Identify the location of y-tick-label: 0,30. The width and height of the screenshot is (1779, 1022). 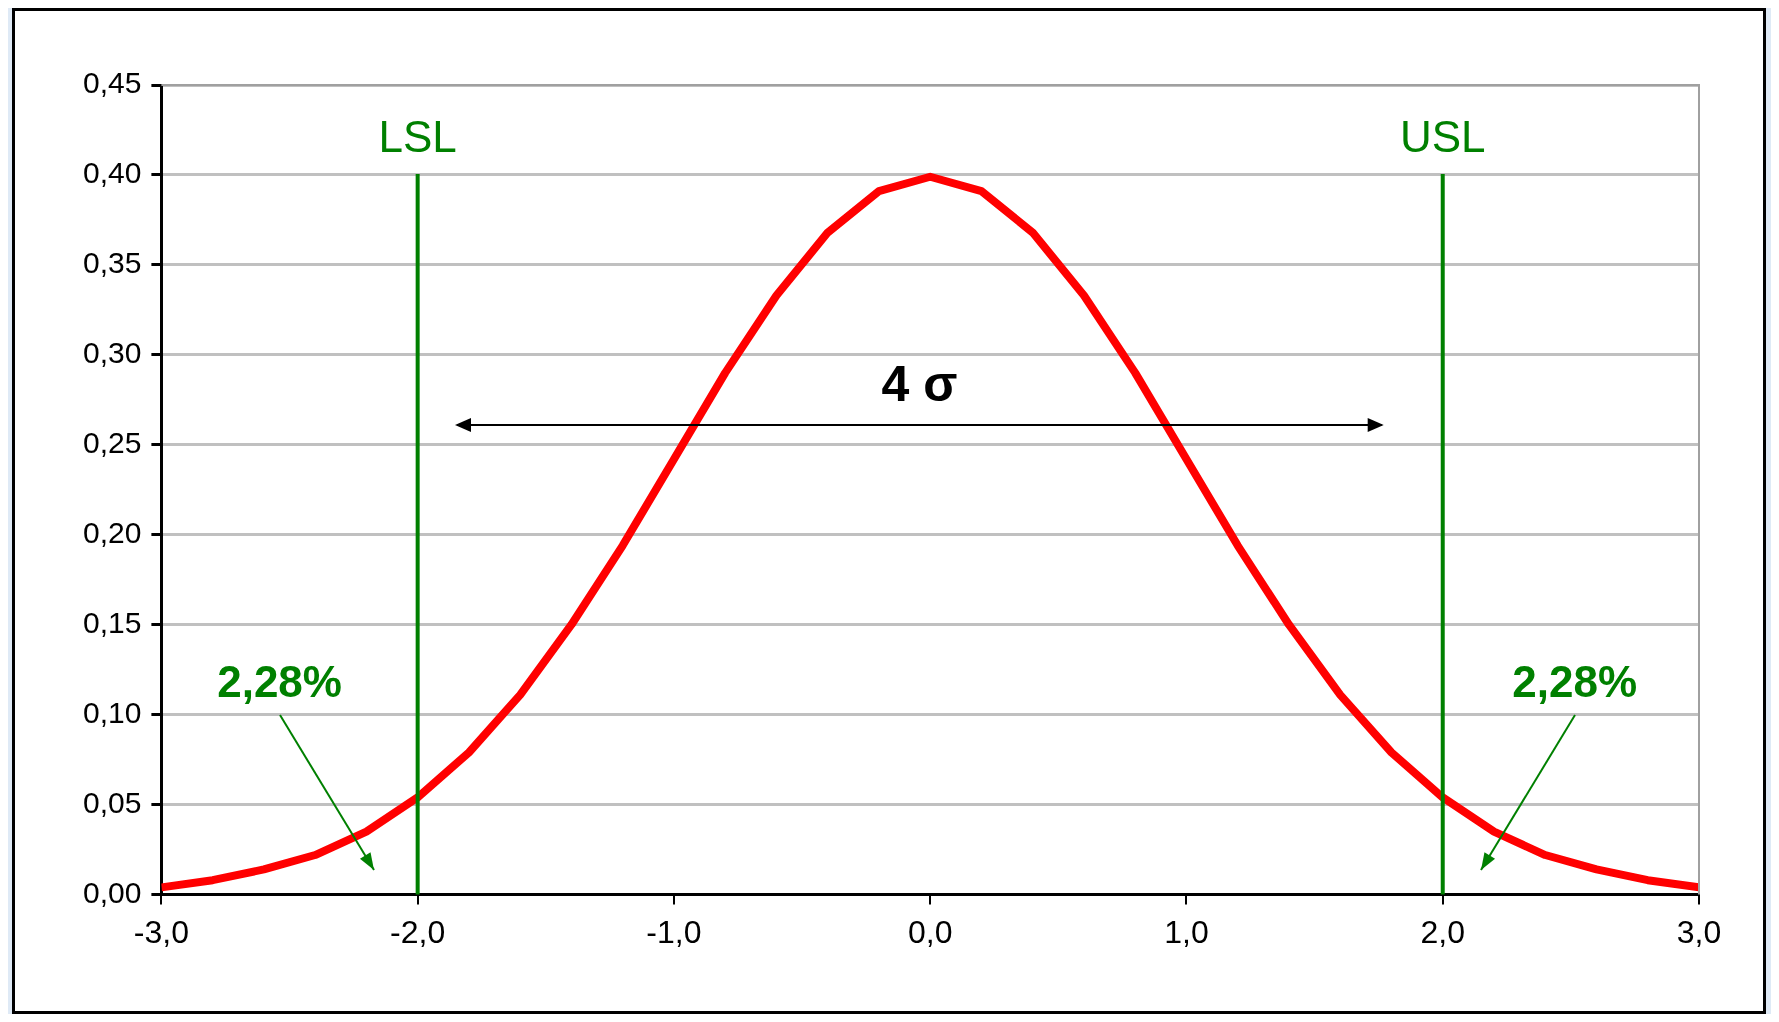
(112, 353).